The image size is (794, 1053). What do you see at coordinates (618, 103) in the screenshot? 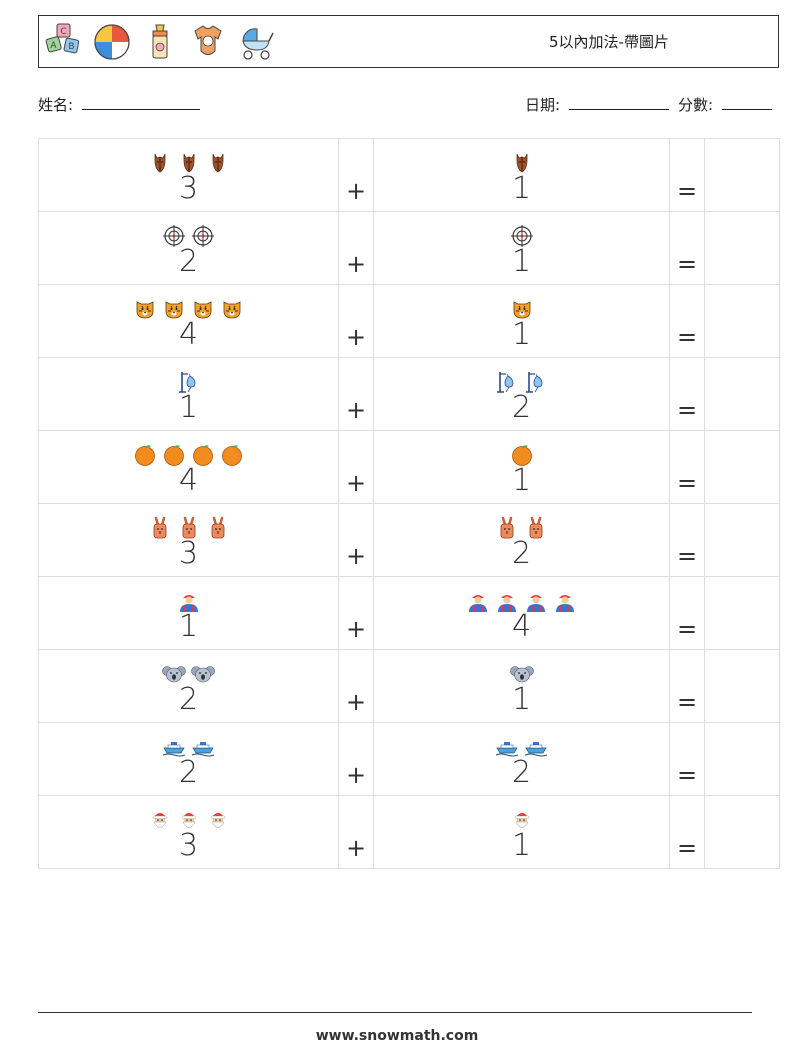
I see `date-blank` at bounding box center [618, 103].